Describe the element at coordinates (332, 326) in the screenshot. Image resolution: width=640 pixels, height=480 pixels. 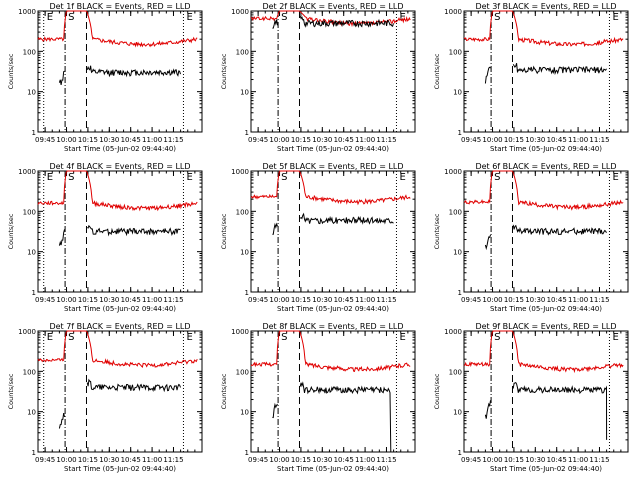
I see `chart-title: Det 8f BLACK = Events, RED = LLD` at that location.